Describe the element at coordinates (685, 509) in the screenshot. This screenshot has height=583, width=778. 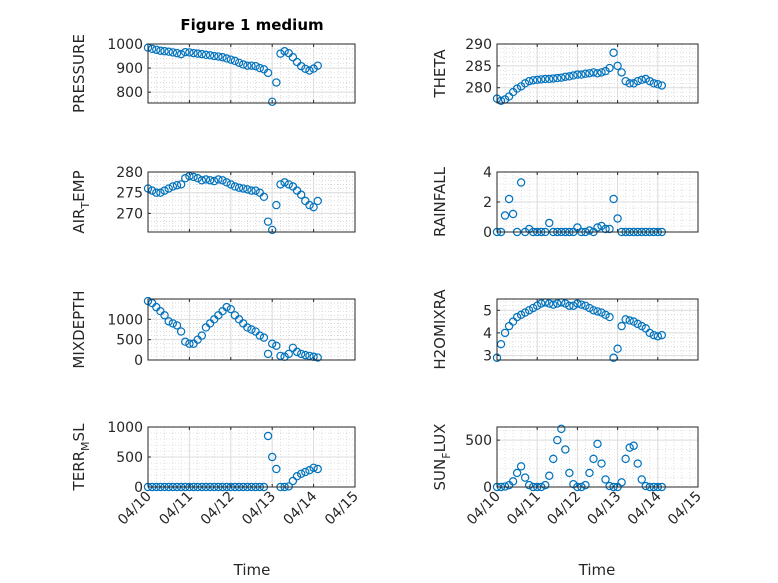
I see `x-tick-label: 04/15` at that location.